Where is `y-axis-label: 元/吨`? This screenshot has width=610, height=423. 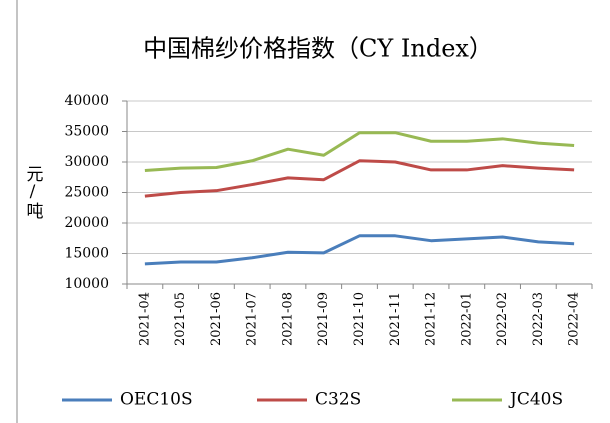 y-axis-label: 元/吨 is located at coordinates (33, 192).